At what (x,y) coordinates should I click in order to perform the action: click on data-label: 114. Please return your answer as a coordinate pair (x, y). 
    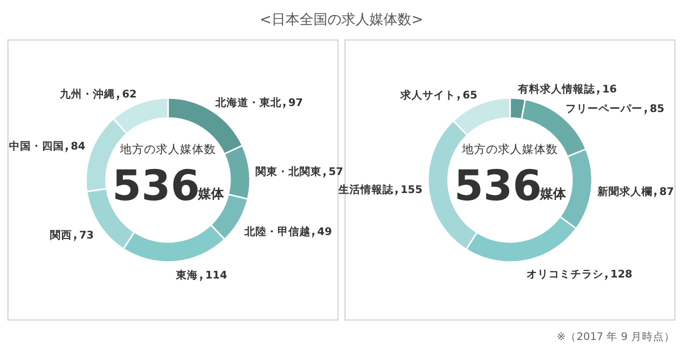
    Looking at the image, I should click on (216, 276).